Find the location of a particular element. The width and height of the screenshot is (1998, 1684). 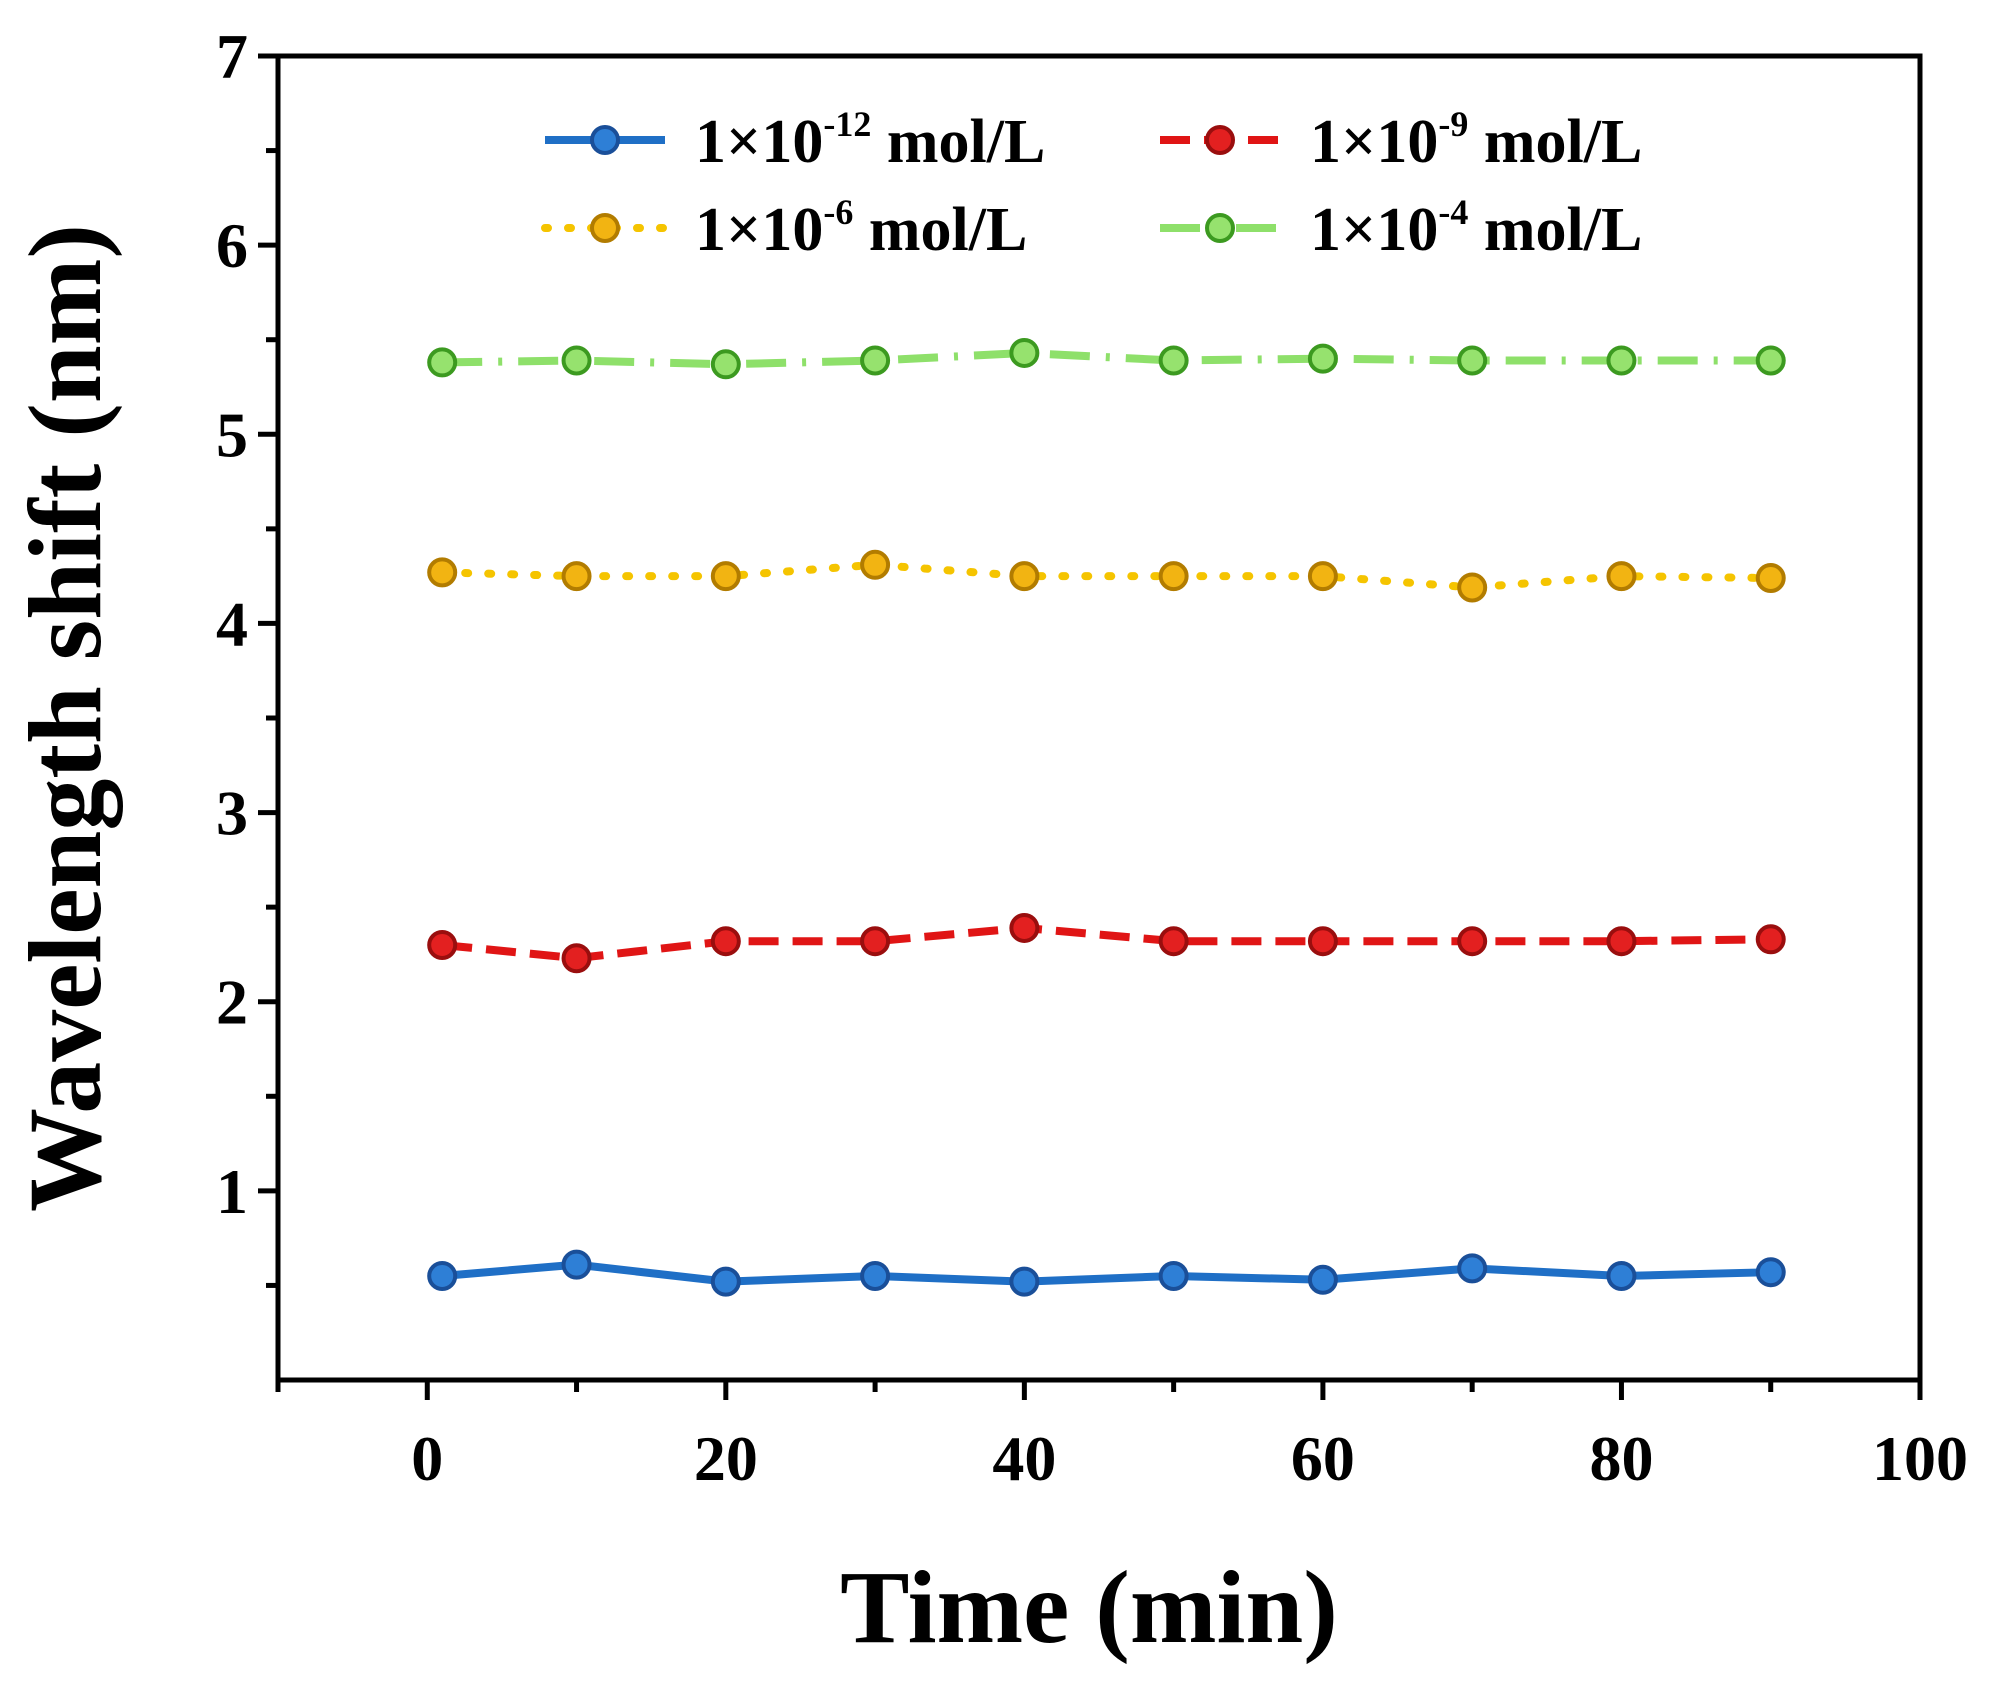

legend-item: 1×10-4 mol/L is located at coordinates (1401, 228).